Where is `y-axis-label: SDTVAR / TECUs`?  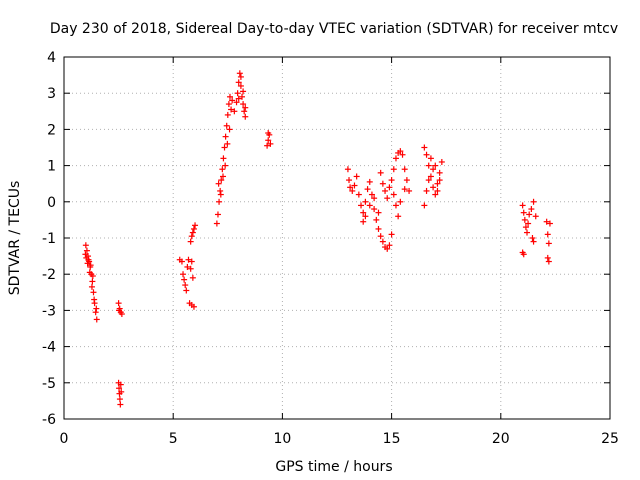 y-axis-label: SDTVAR / TECUs is located at coordinates (15, 238).